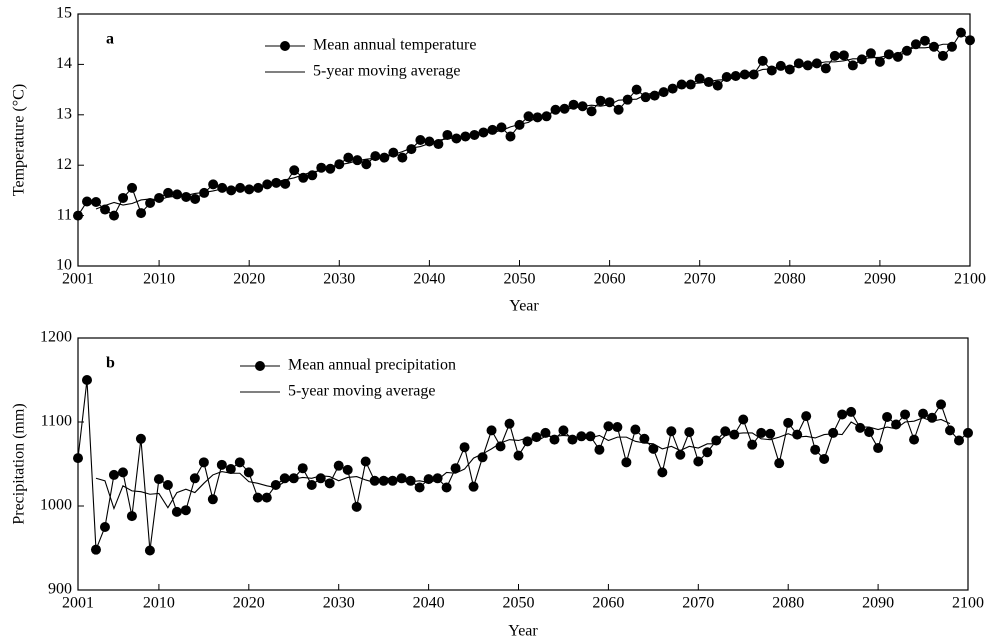 This screenshot has width=995, height=642. What do you see at coordinates (159, 603) in the screenshot?
I see `x-tick-label: 2010` at bounding box center [159, 603].